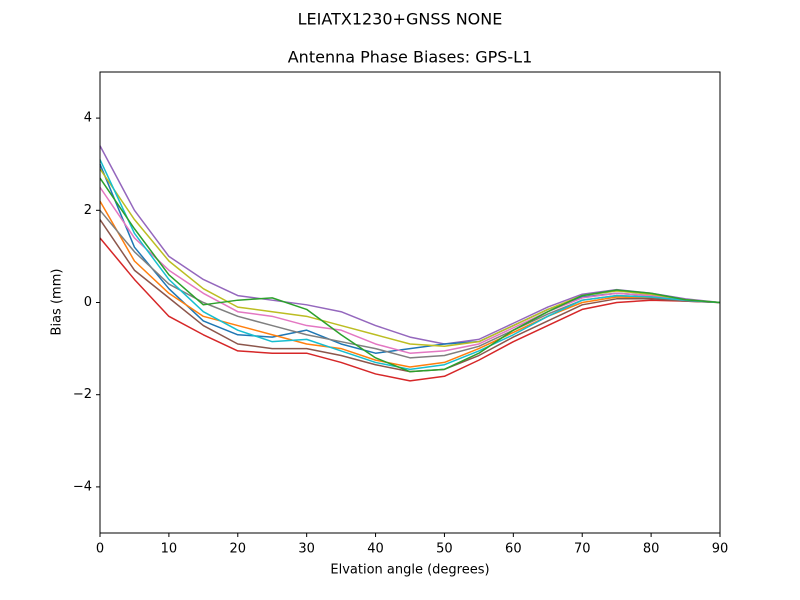 The width and height of the screenshot is (800, 600). I want to click on x-tick-label: 0, so click(100, 549).